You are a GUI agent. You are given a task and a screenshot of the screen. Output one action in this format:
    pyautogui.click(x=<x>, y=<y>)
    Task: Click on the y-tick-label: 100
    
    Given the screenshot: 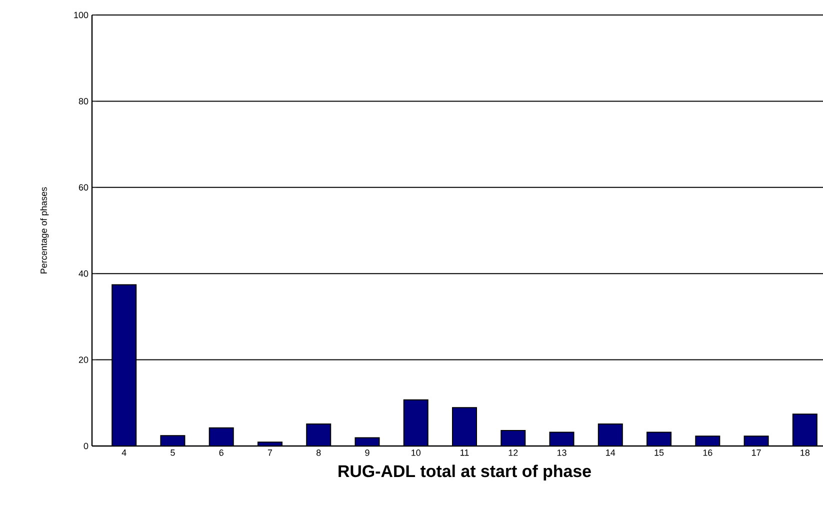 What is the action you would take?
    pyautogui.click(x=81, y=15)
    